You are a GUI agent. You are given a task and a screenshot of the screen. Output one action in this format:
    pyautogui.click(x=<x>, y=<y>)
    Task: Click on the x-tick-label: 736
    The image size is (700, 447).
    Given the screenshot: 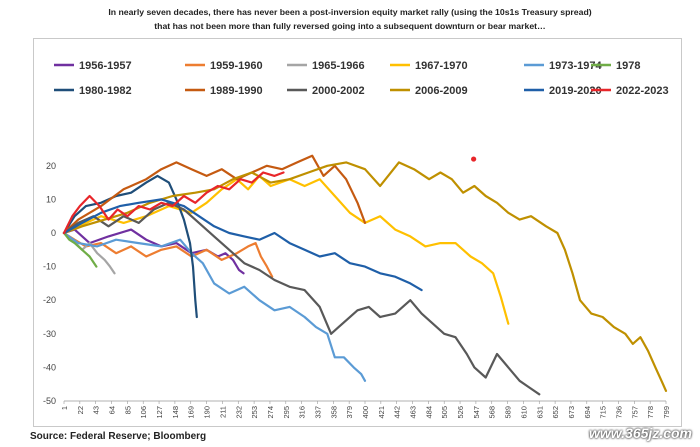 What is the action you would take?
    pyautogui.click(x=618, y=412)
    